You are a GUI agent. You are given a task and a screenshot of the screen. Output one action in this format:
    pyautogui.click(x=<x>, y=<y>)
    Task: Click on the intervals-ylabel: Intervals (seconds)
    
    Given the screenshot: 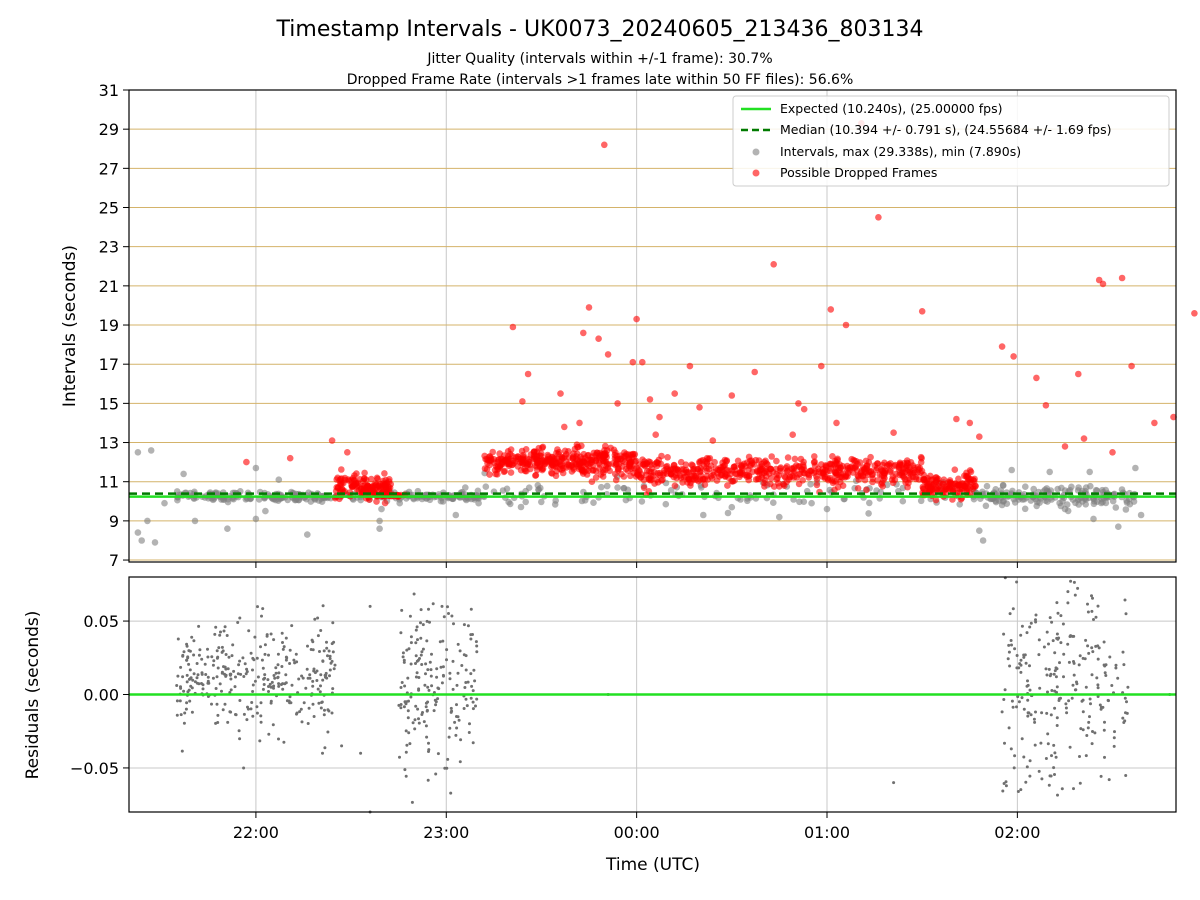 What is the action you would take?
    pyautogui.click(x=70, y=326)
    